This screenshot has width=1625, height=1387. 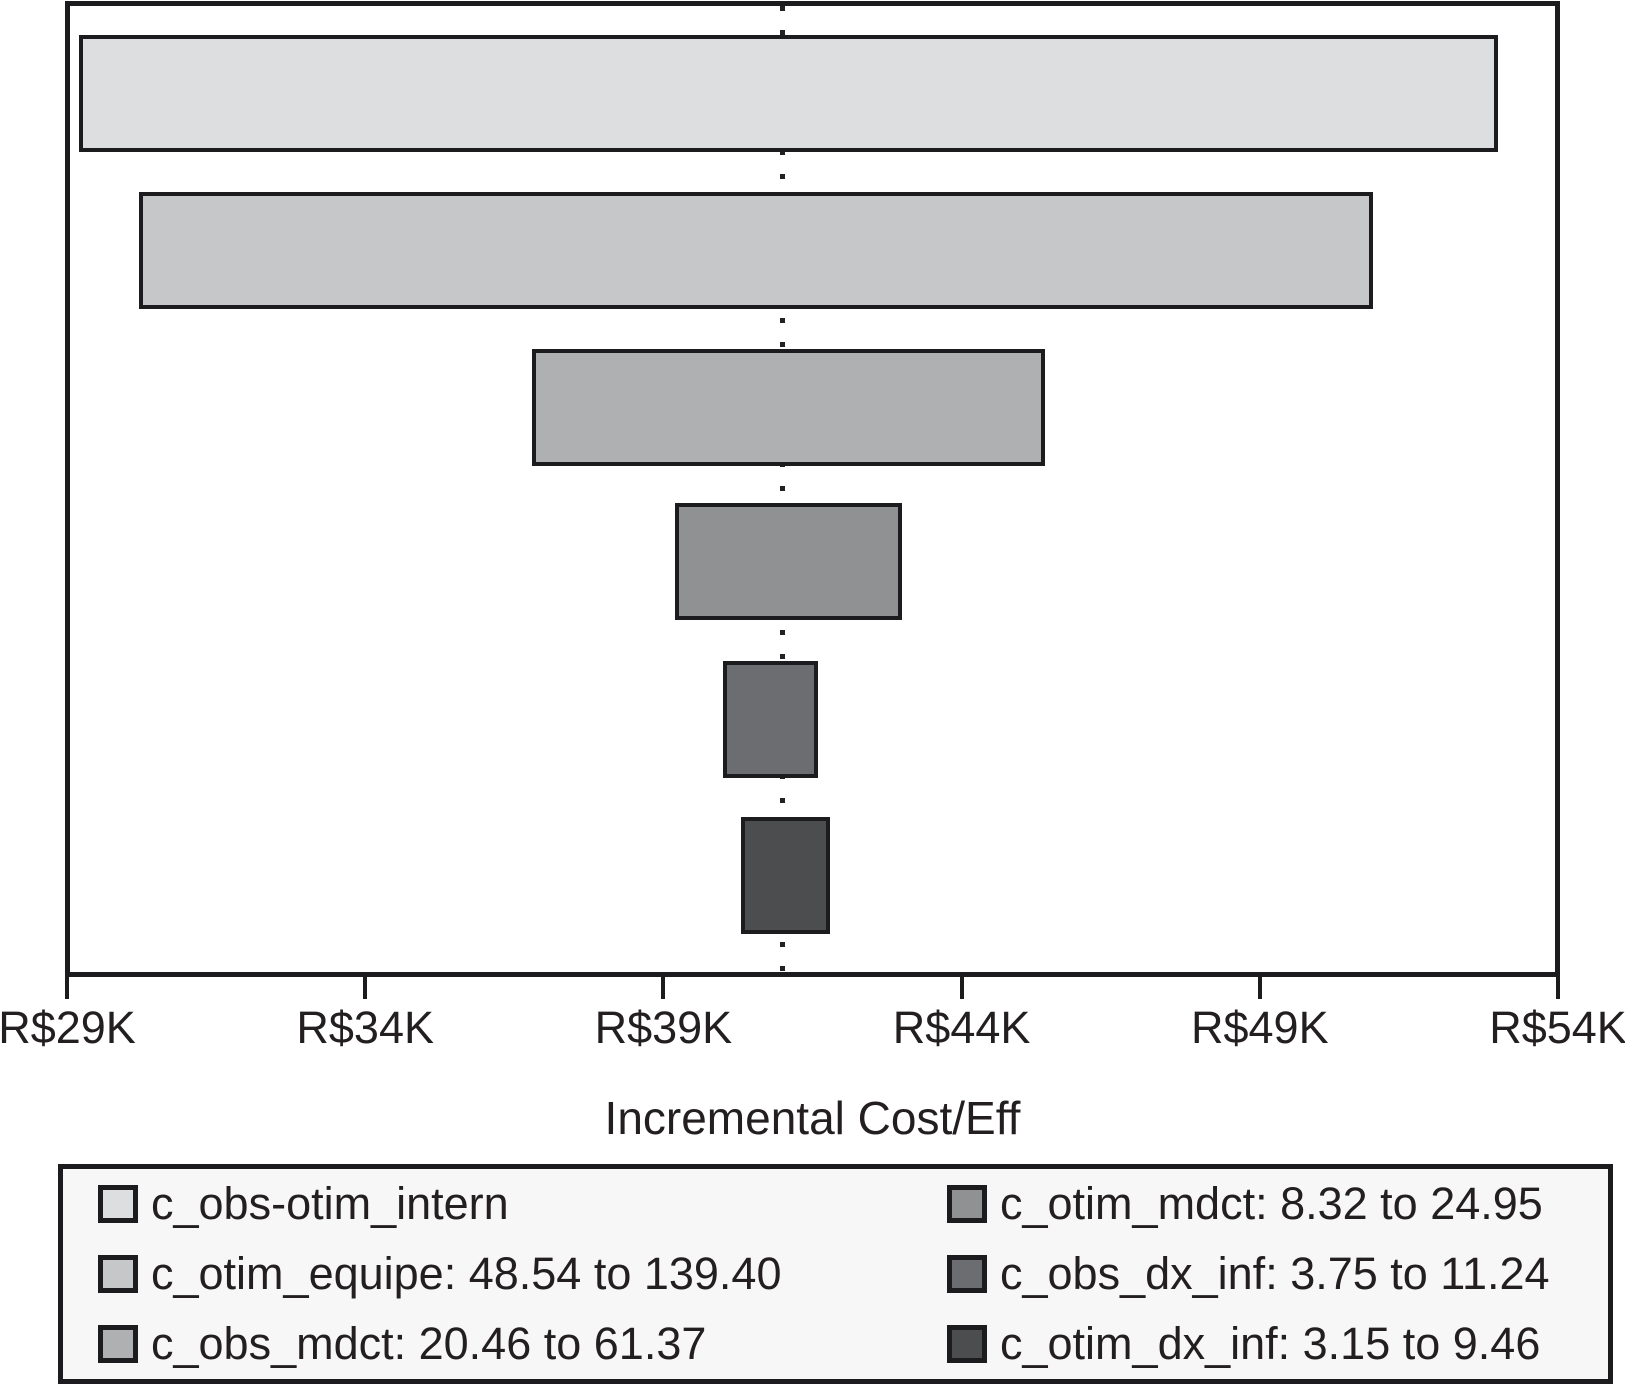 What do you see at coordinates (1271, 1203) in the screenshot?
I see `legend-label: c_otim_mdct: 8.32 to 24.95` at bounding box center [1271, 1203].